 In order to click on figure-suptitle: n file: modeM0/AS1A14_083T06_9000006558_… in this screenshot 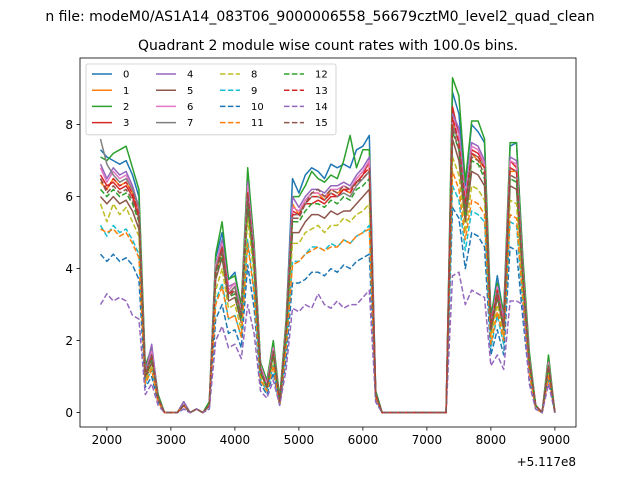, I will do `click(319, 17)`.